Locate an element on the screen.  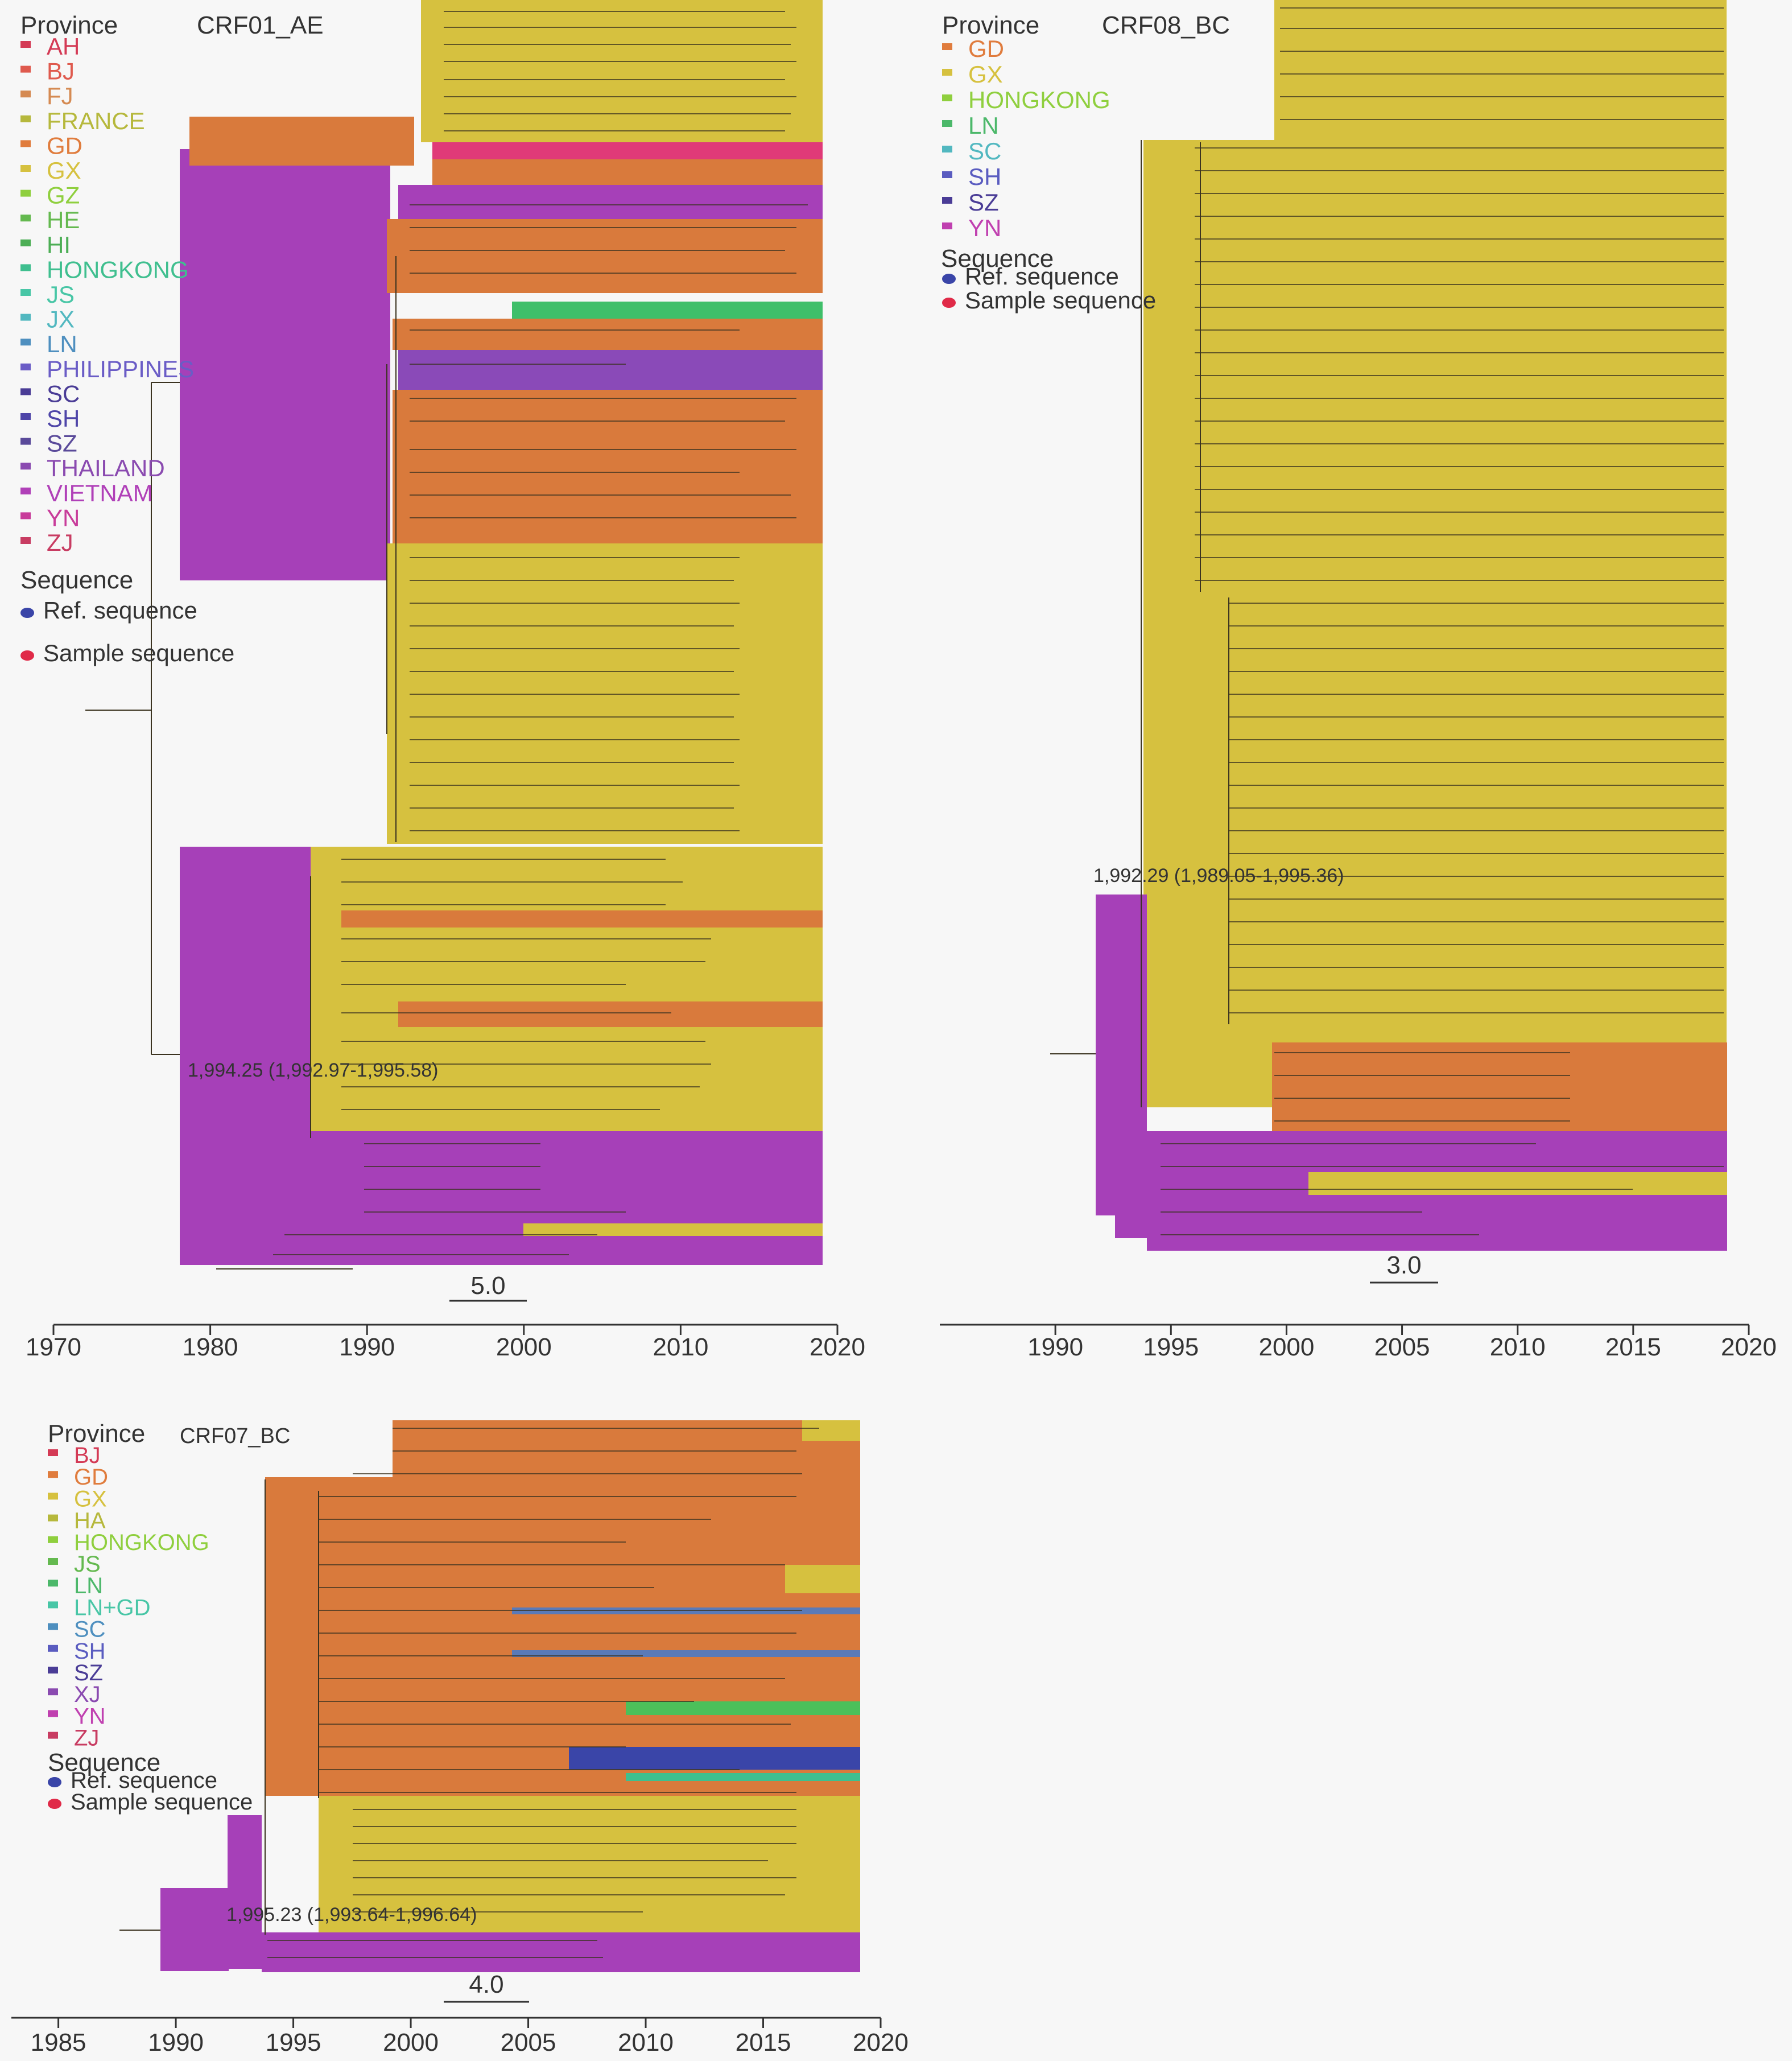
axis-tick-label: 1970 is located at coordinates (53, 1347).